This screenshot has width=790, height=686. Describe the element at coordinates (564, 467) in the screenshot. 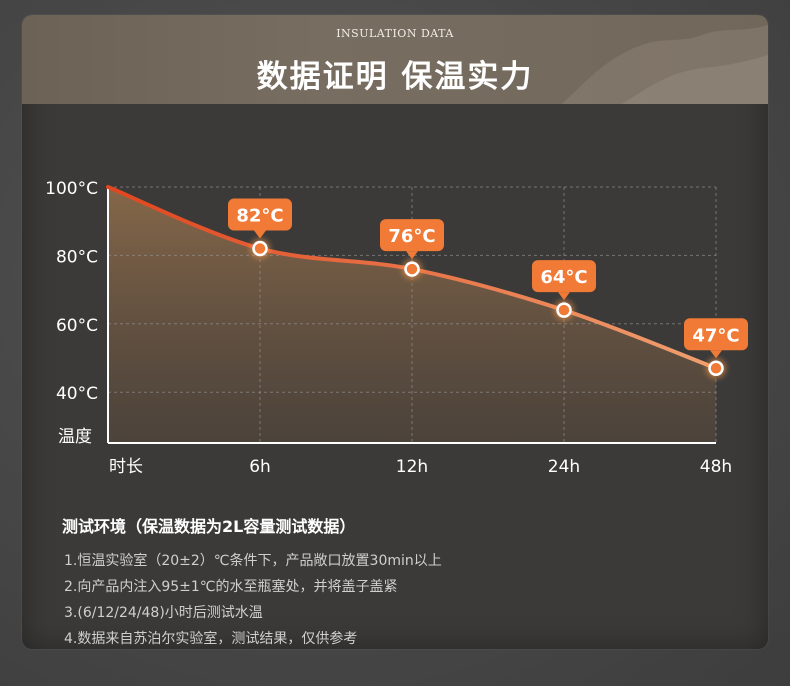

I see `x-tick-label: 24h` at that location.